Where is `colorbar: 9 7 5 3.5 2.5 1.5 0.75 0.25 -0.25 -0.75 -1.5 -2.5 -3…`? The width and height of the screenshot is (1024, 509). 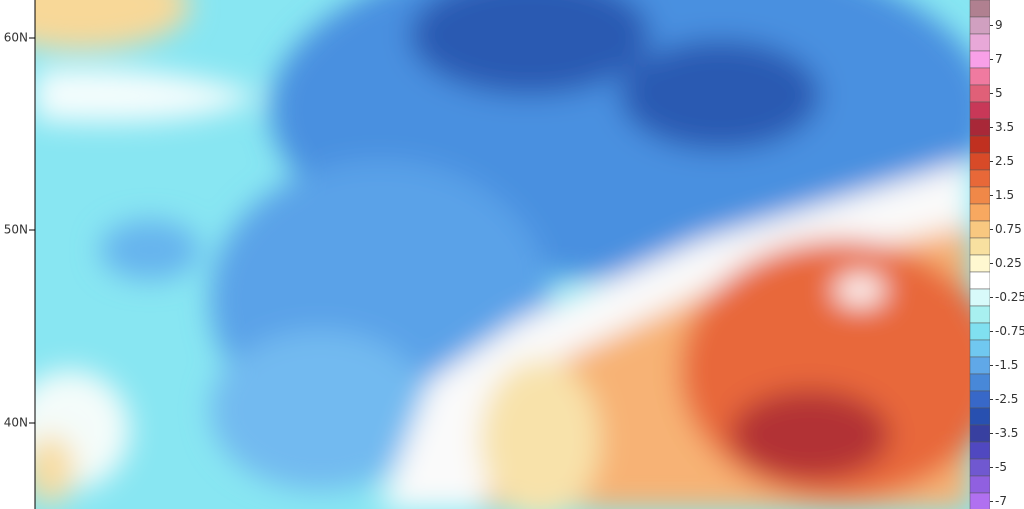
colorbar: 9 7 5 3.5 2.5 1.5 0.75 0.25 -0.25 -0.75 -1.5 -2.5 -3… is located at coordinates (996, 254).